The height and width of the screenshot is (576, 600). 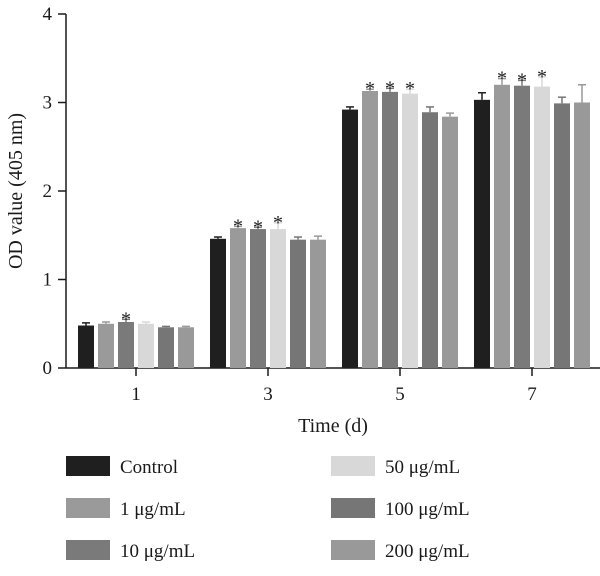 I want to click on y-tick-label: 0, so click(x=48, y=368).